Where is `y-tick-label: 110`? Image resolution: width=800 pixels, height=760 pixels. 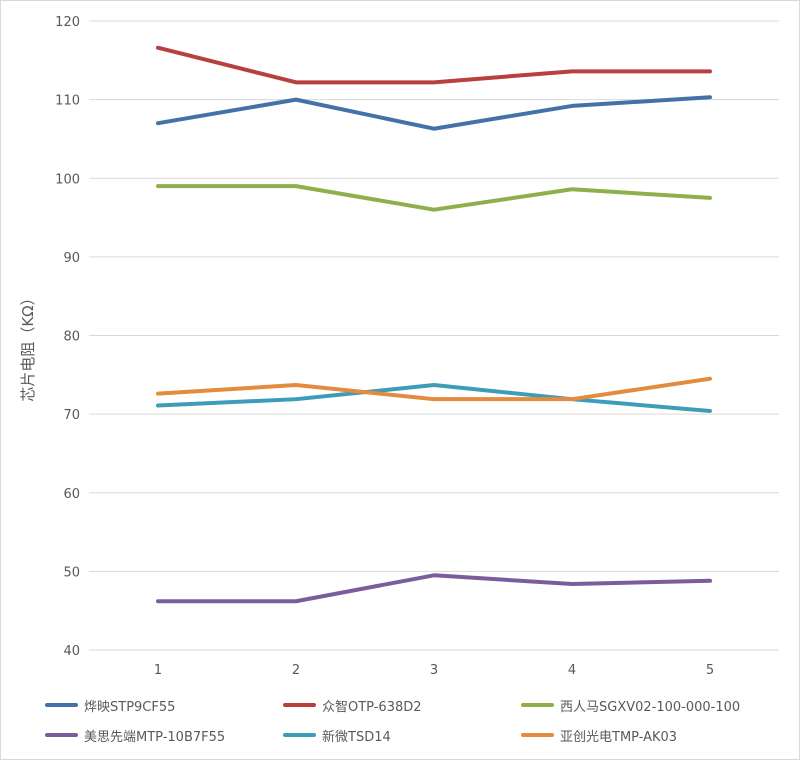 y-tick-label: 110 is located at coordinates (67, 101).